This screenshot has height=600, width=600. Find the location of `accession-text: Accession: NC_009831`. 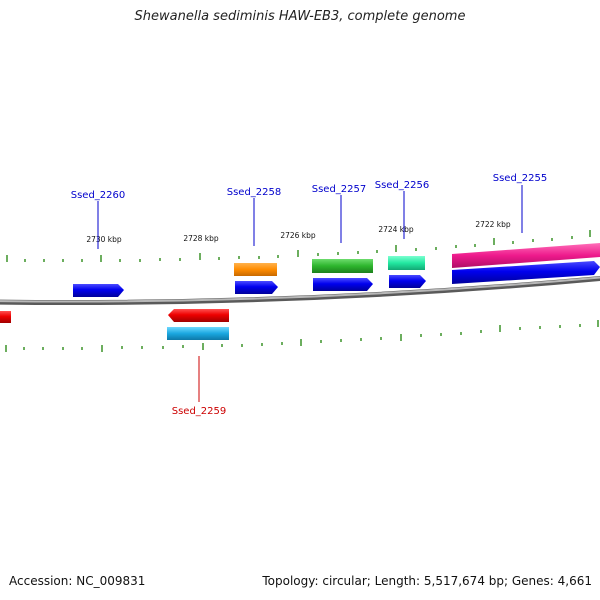

accession-text: Accession: NC_009831 is located at coordinates (77, 581).